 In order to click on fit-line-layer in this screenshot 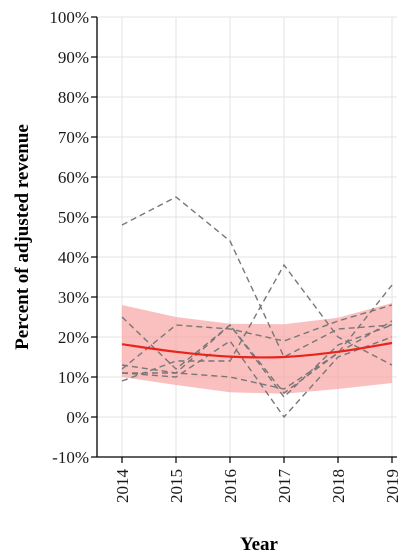, I will do `click(257, 350)`.